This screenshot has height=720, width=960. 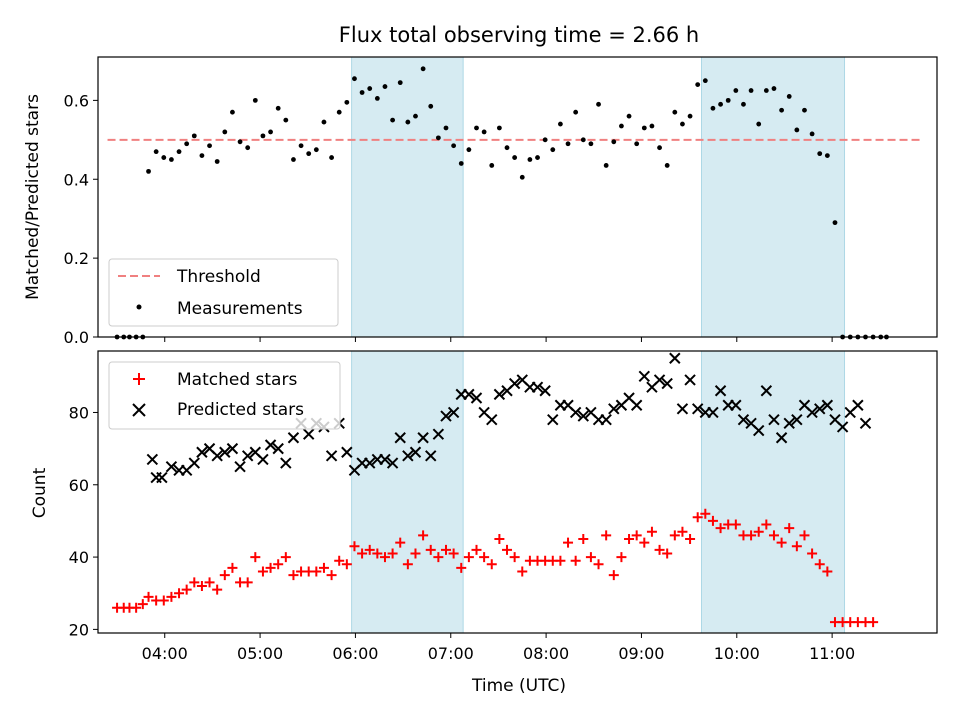 What do you see at coordinates (218, 277) in the screenshot?
I see `legend-threshold-label: Threshold` at bounding box center [218, 277].